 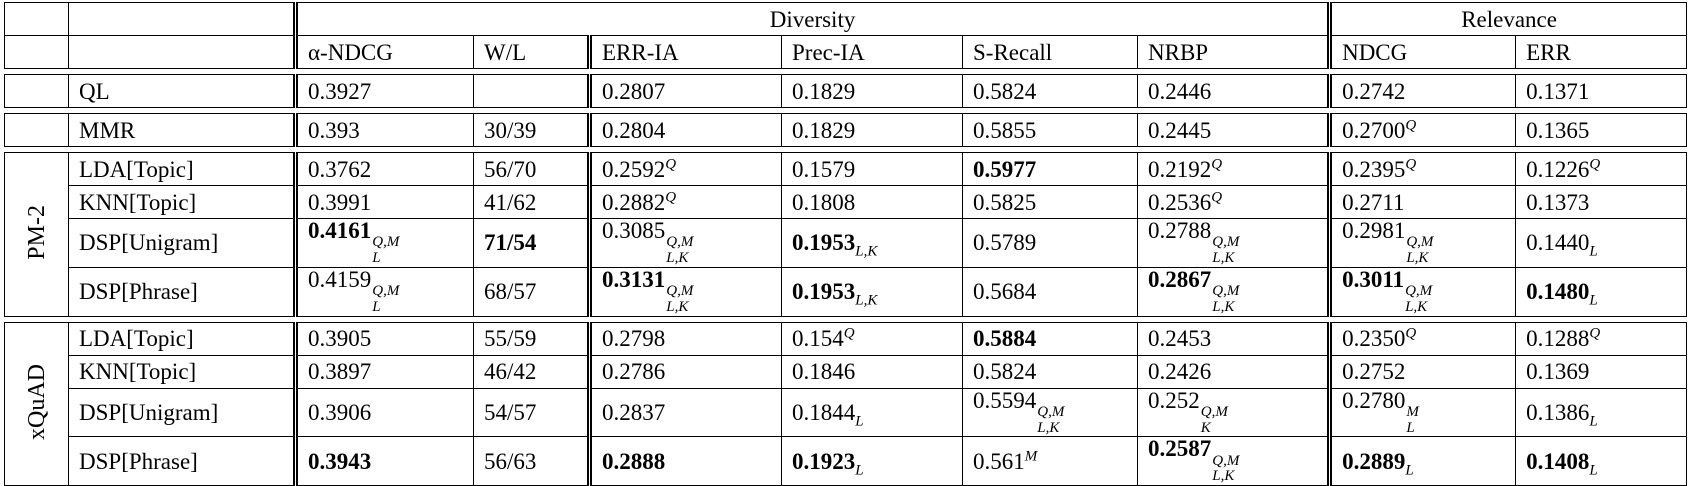 I want to click on value: 0.2700, so click(x=1374, y=130).